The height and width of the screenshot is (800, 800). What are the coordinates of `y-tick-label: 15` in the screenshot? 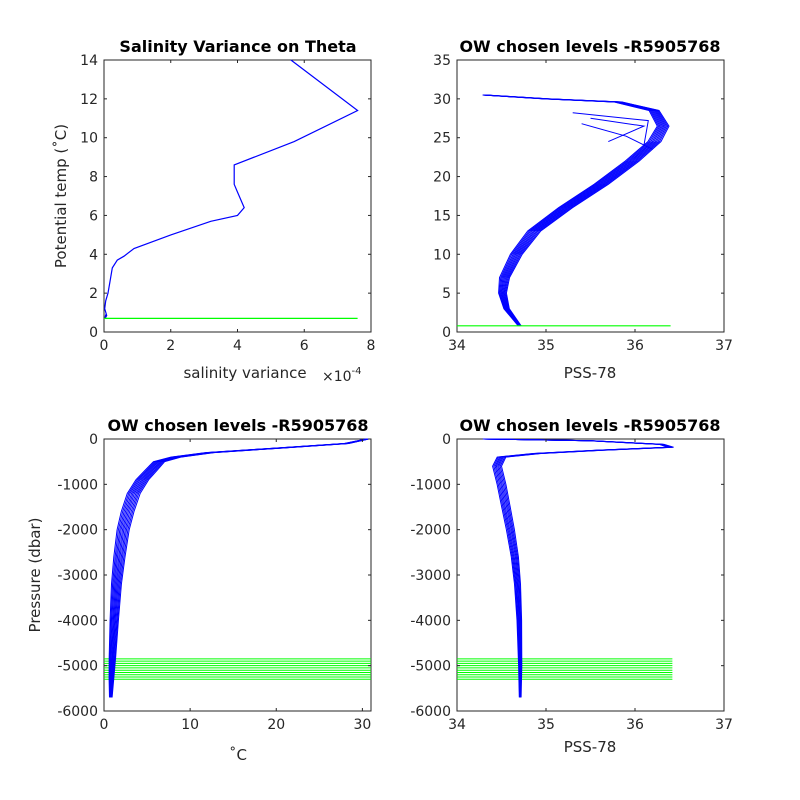 It's located at (442, 216).